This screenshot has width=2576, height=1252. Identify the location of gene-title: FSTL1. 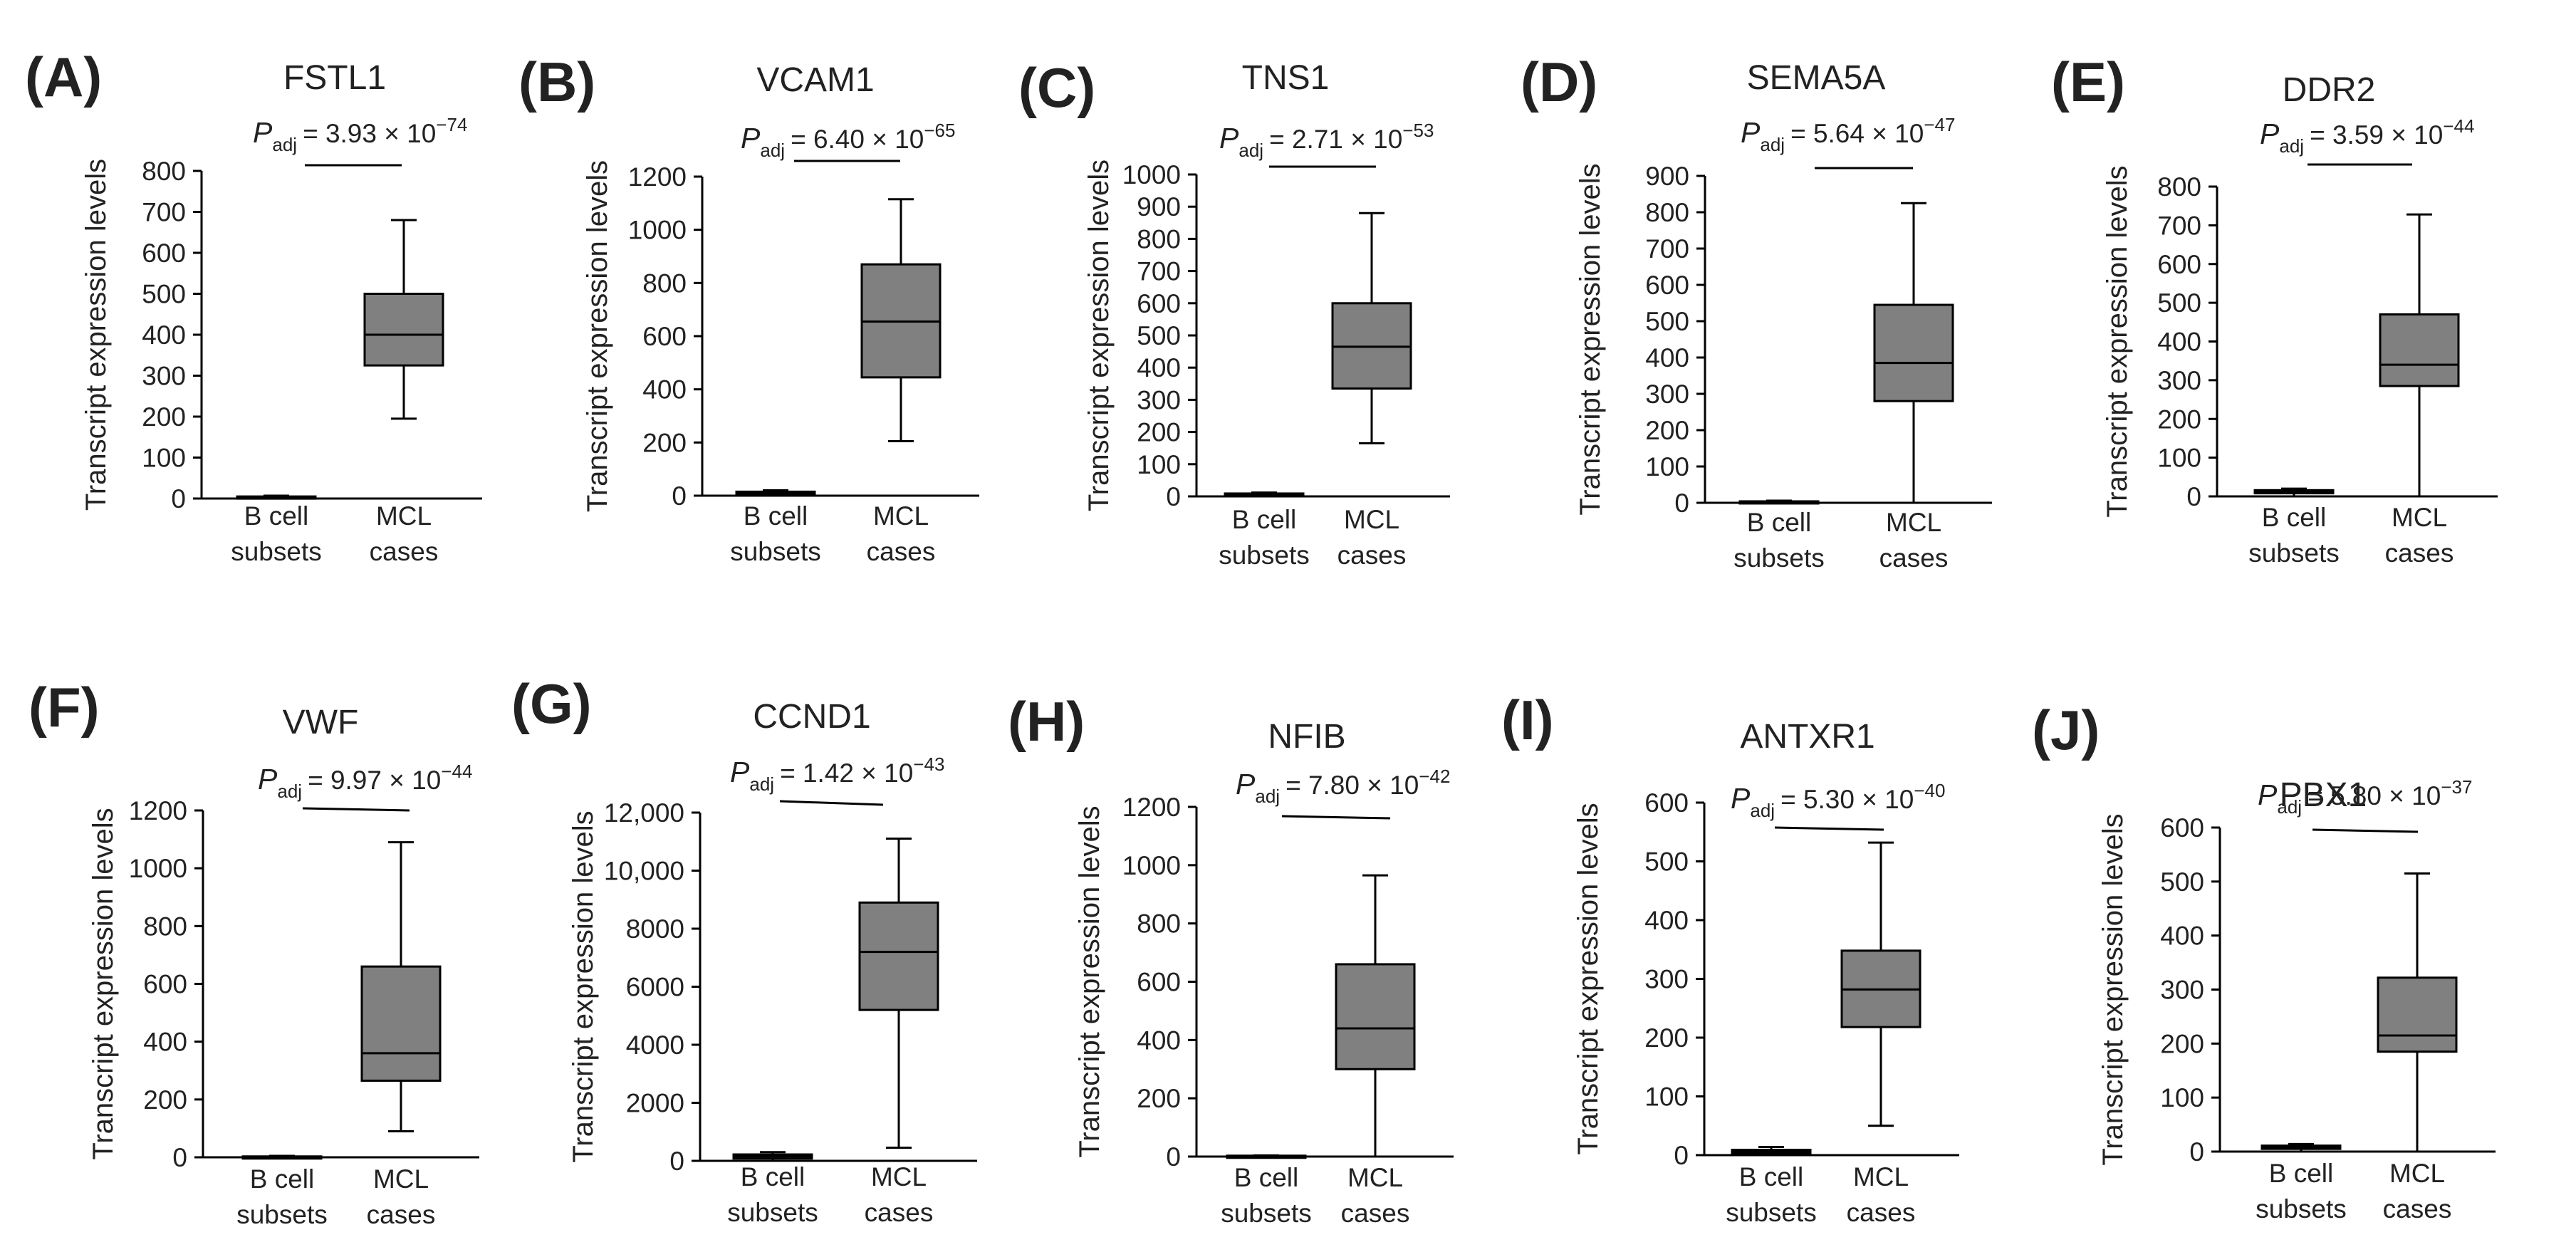
(334, 78).